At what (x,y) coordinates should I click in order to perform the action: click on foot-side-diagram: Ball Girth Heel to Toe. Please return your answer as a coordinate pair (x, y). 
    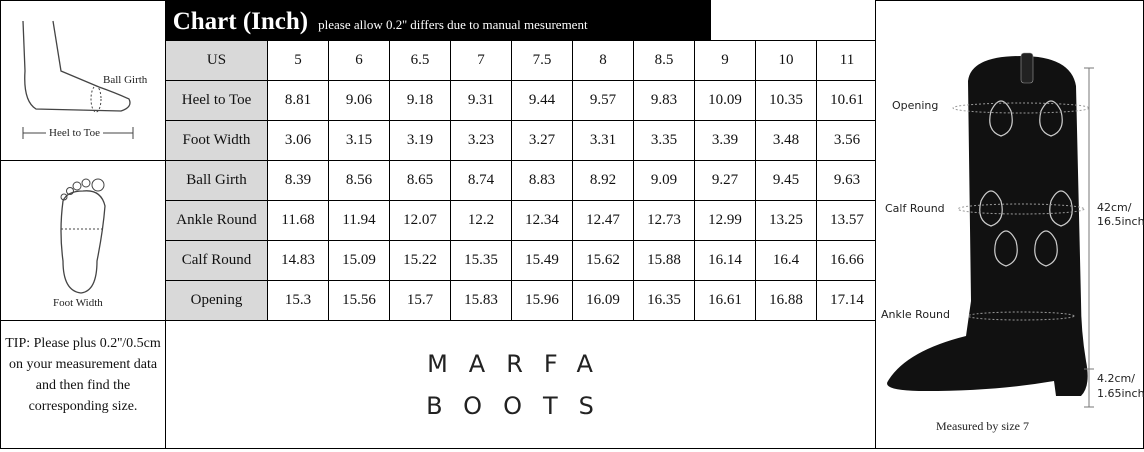
    Looking at the image, I should click on (83, 80).